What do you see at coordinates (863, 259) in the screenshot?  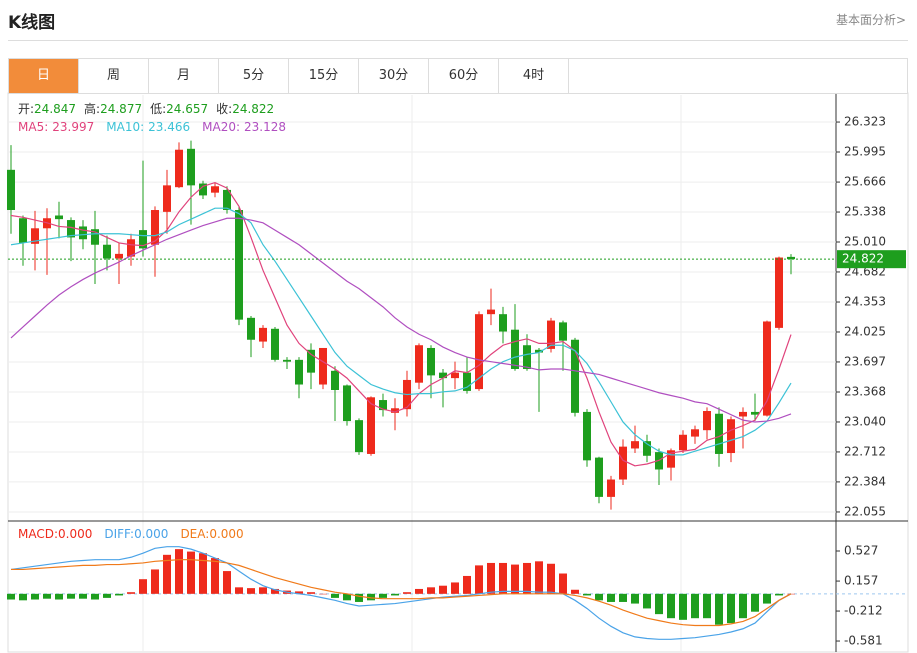 I see `last-price-label: 24.822` at bounding box center [863, 259].